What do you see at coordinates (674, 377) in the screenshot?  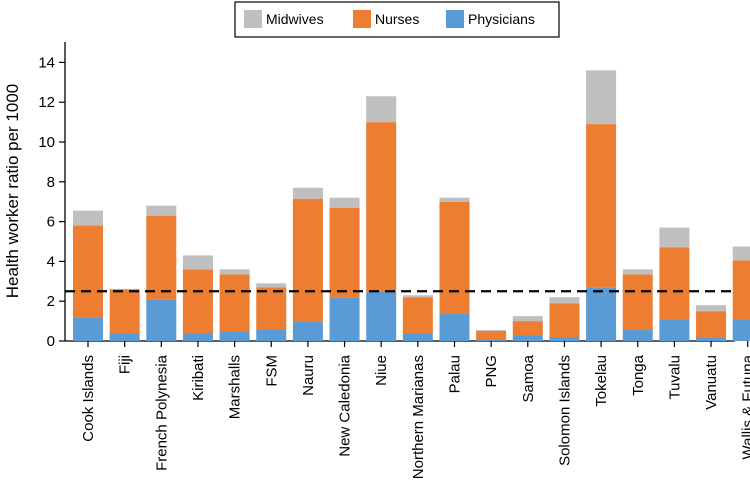 I see `category-label: Tuvalu` at bounding box center [674, 377].